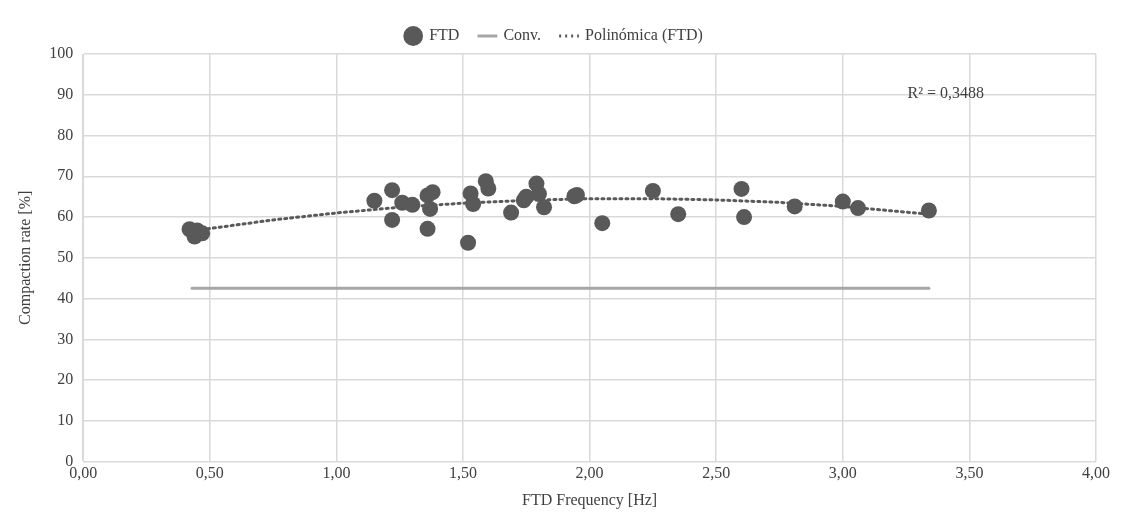 This screenshot has width=1134, height=528. What do you see at coordinates (590, 499) in the screenshot?
I see `x-axis-title: FTD Frequency [Hz]` at bounding box center [590, 499].